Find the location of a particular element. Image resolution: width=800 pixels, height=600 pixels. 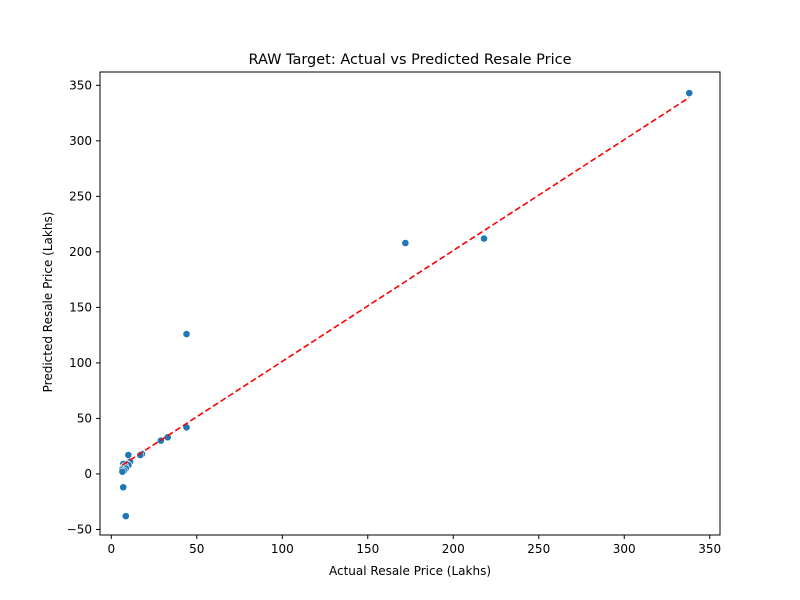

x-tick-label: 200 is located at coordinates (453, 549).